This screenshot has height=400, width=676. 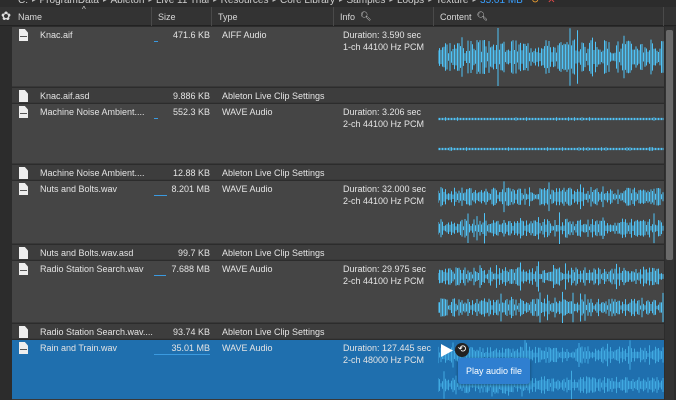 What do you see at coordinates (382, 112) in the screenshot?
I see `duration: Duration: 3.206 sec` at bounding box center [382, 112].